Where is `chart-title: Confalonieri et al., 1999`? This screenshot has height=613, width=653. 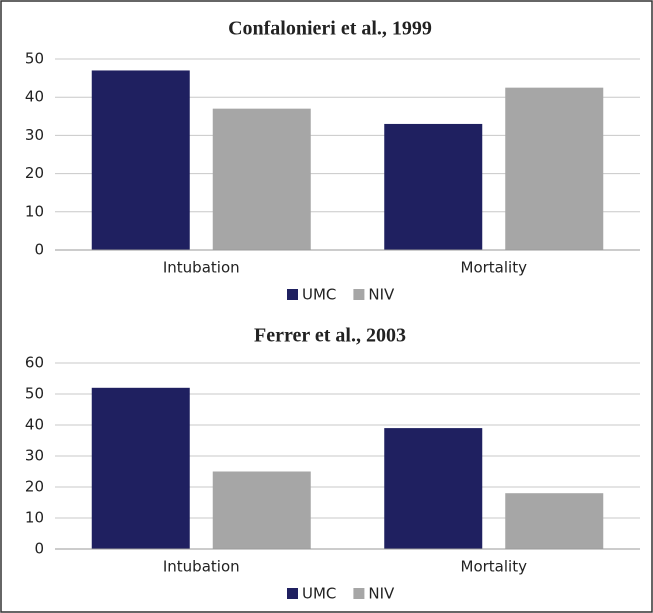 chart-title: Confalonieri et al., 1999 is located at coordinates (330, 29).